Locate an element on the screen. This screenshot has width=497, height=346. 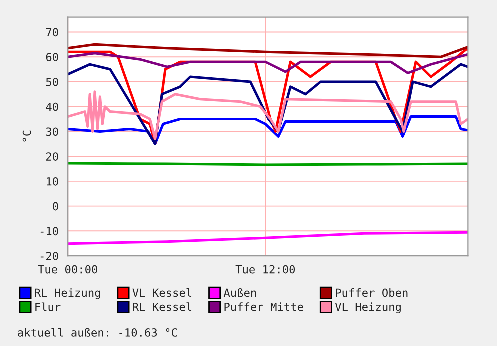
y-tick-label: -10 is located at coordinates (49, 231).